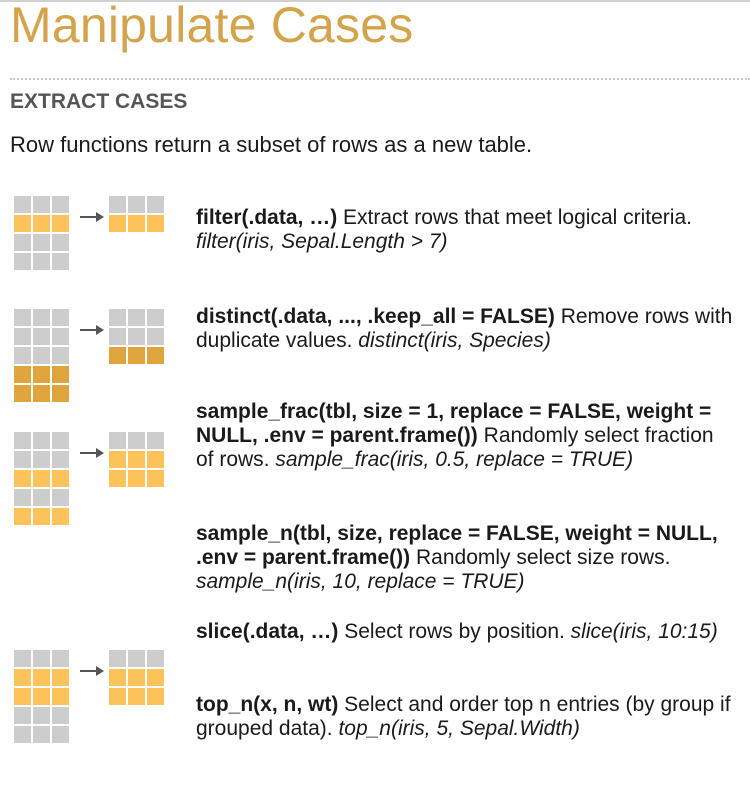 The width and height of the screenshot is (750, 788). Describe the element at coordinates (219, 217) in the screenshot. I see `function-name: filter` at that location.